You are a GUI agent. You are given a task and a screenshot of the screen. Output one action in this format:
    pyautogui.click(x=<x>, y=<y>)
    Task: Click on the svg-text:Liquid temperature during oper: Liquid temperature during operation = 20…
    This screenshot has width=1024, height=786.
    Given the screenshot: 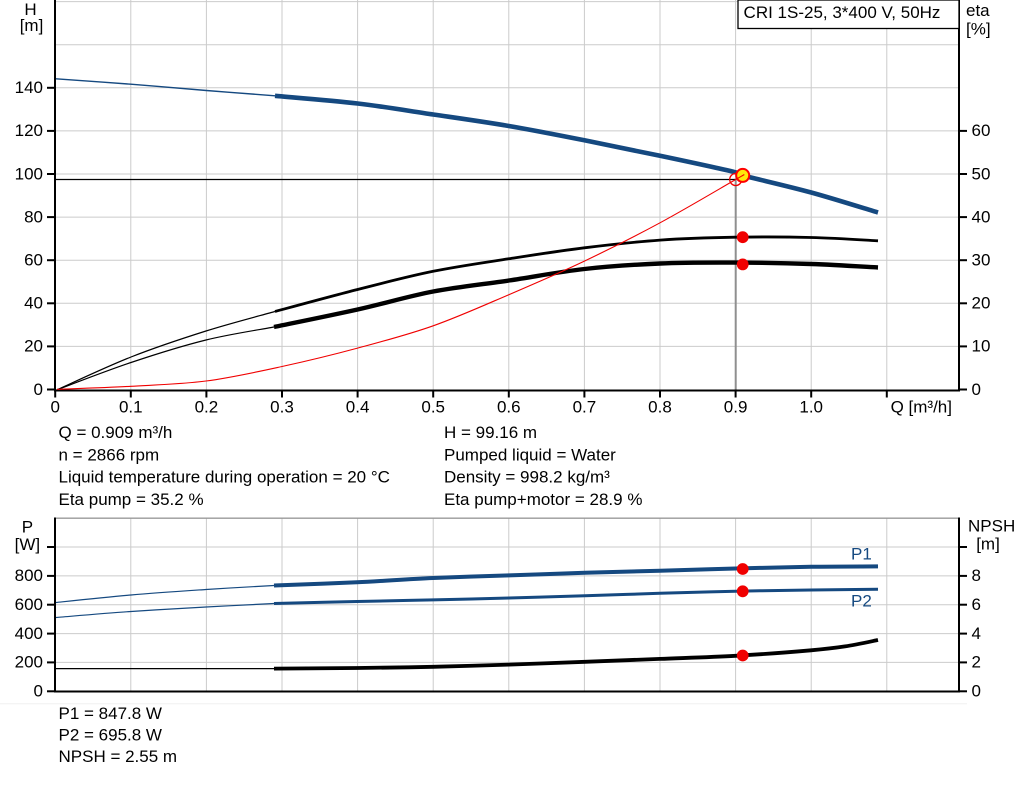 What is the action you would take?
    pyautogui.click(x=224, y=477)
    